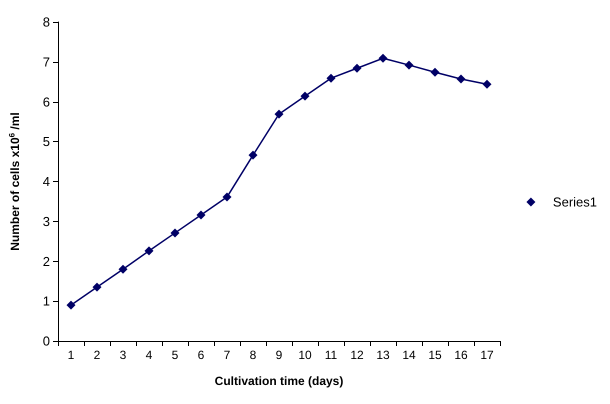 The width and height of the screenshot is (610, 404). Describe the element at coordinates (46, 102) in the screenshot. I see `y-tick-label: 6` at that location.